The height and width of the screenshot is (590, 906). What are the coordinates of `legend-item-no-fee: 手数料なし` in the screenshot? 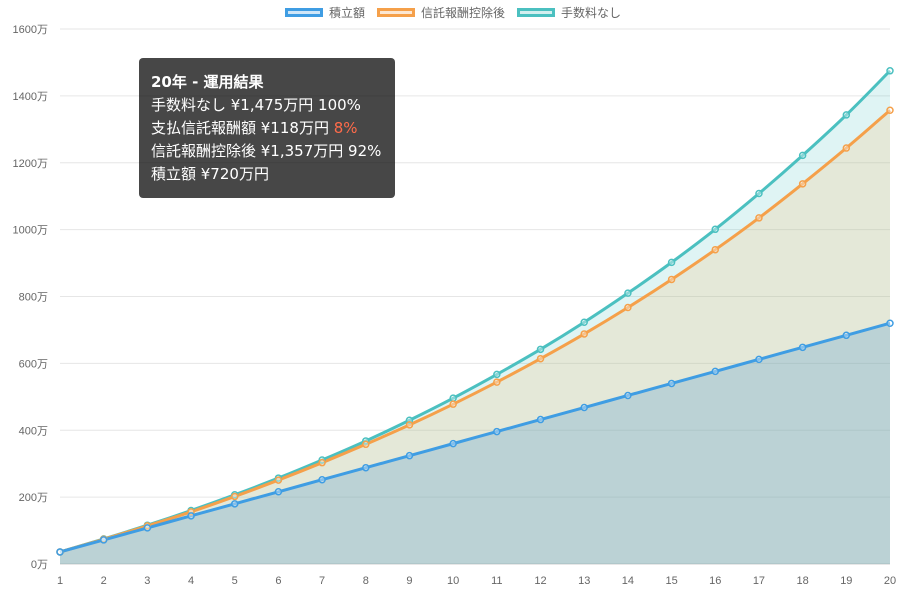 It's located at (569, 12).